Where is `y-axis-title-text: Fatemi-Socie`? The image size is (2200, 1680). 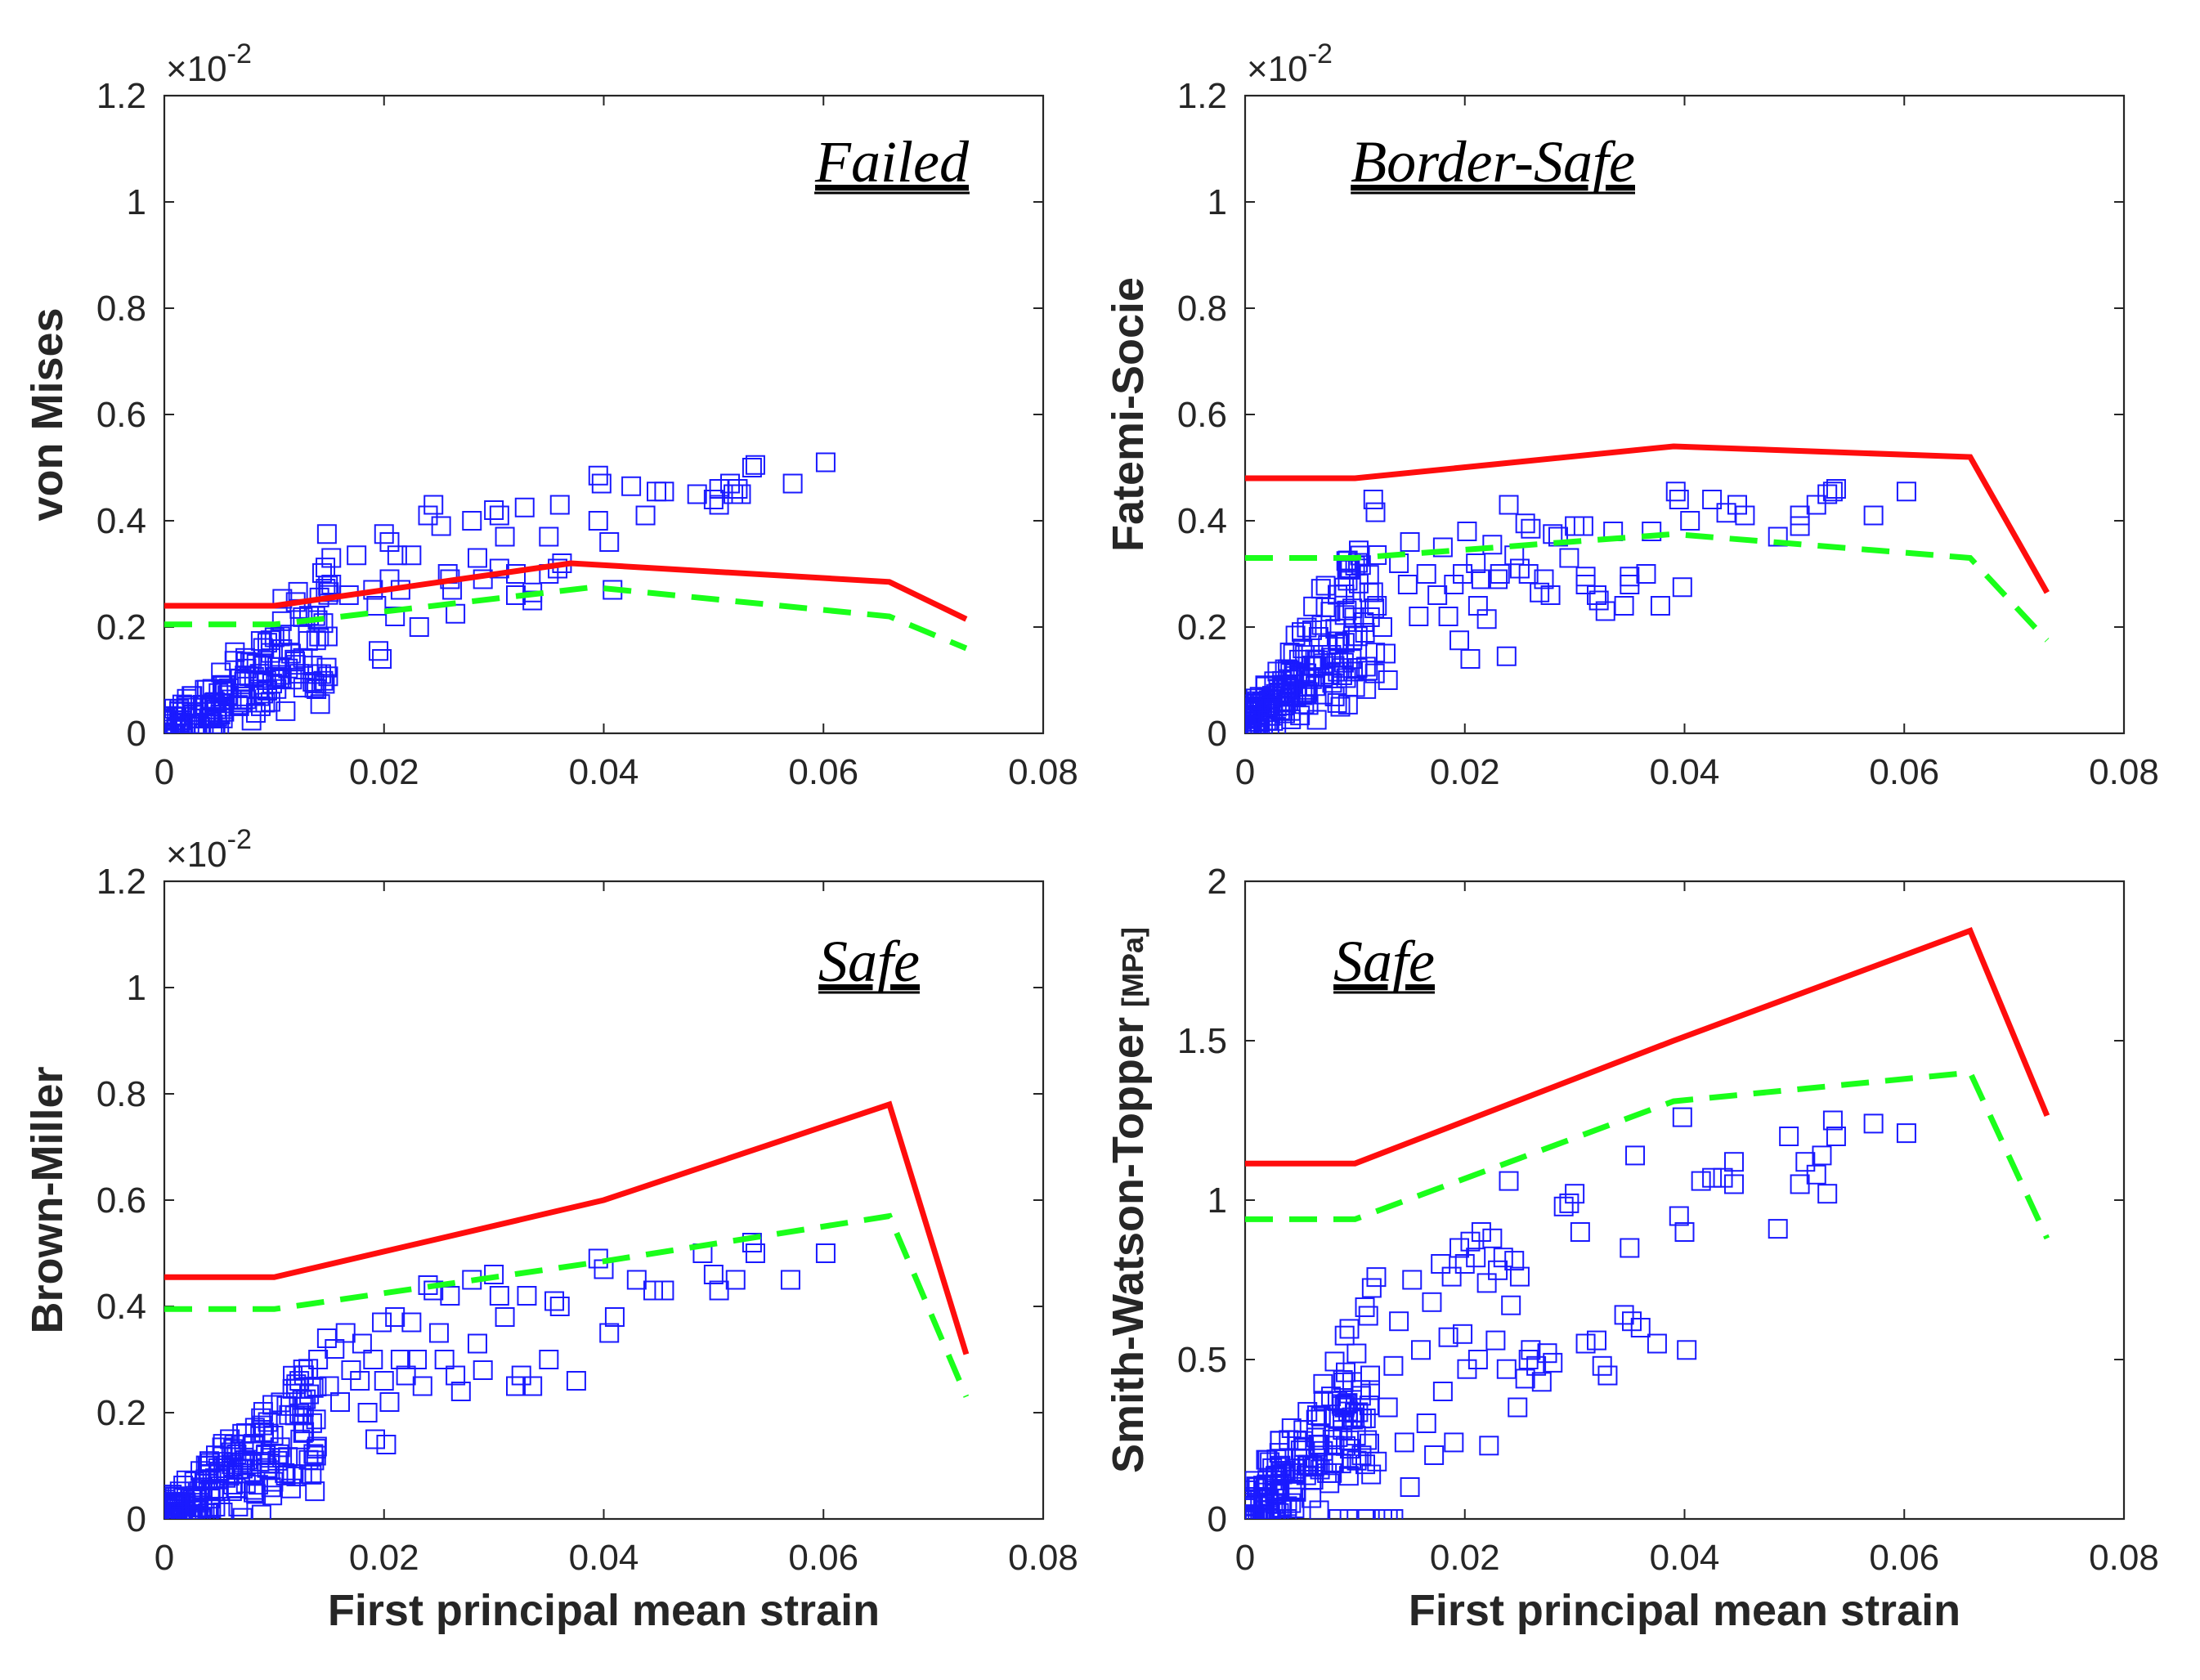
y-axis-title-text: Fatemi-Socie is located at coordinates (1128, 414).